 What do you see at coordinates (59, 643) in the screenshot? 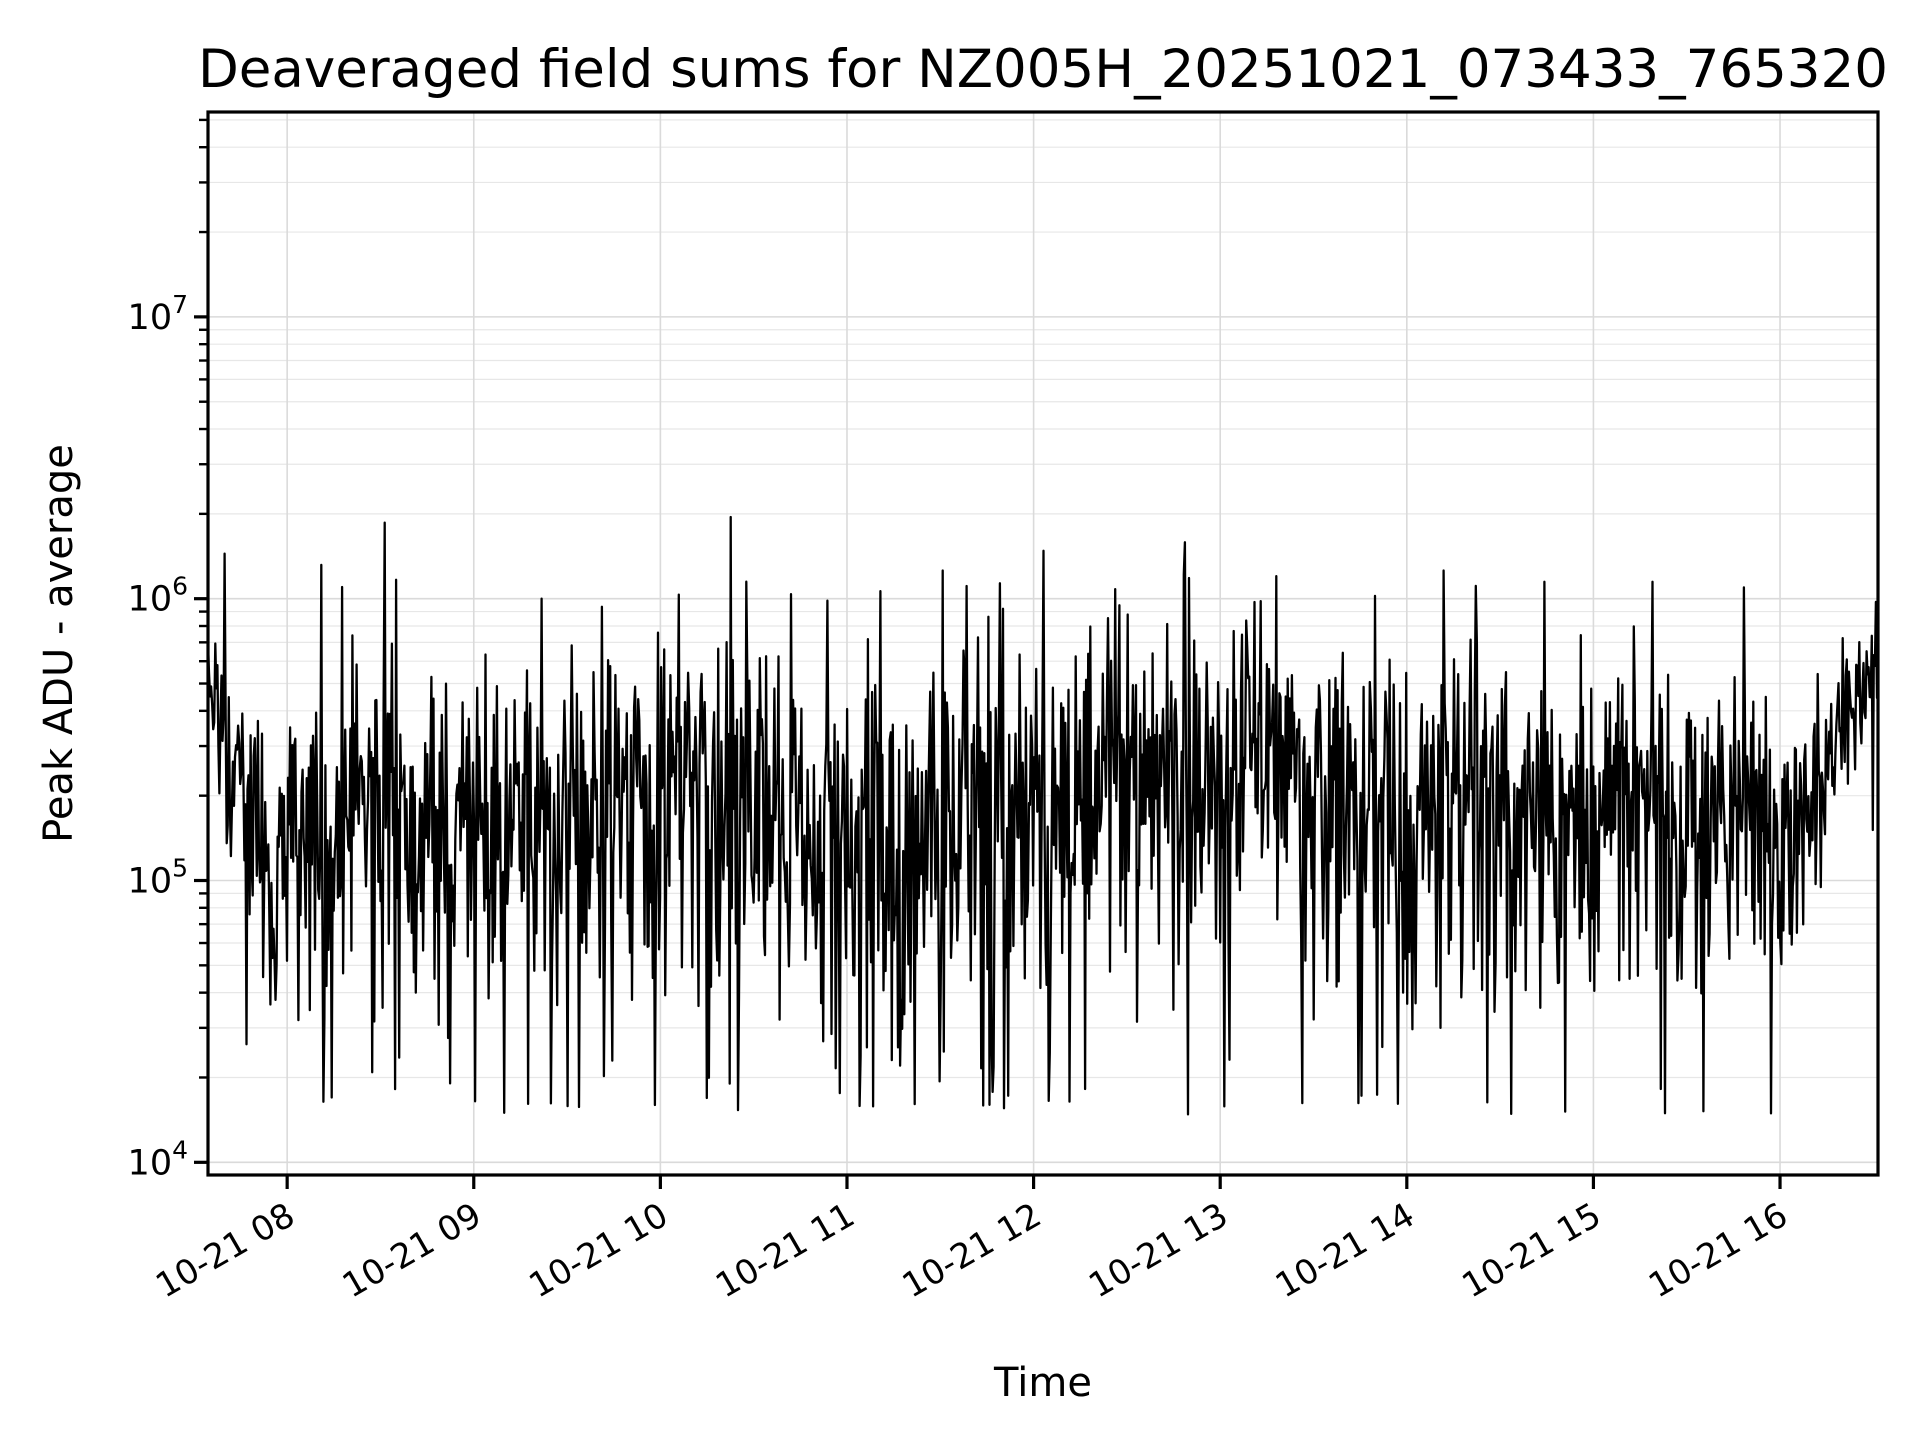
I see `y-axis-label: Peak ADU - average` at bounding box center [59, 643].